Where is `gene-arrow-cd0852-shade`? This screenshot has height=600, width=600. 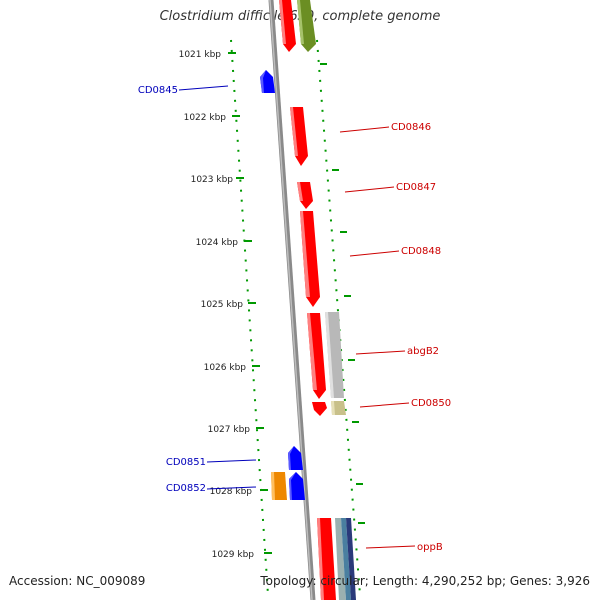 gene-arrow-cd0852-shade is located at coordinates (292, 486).